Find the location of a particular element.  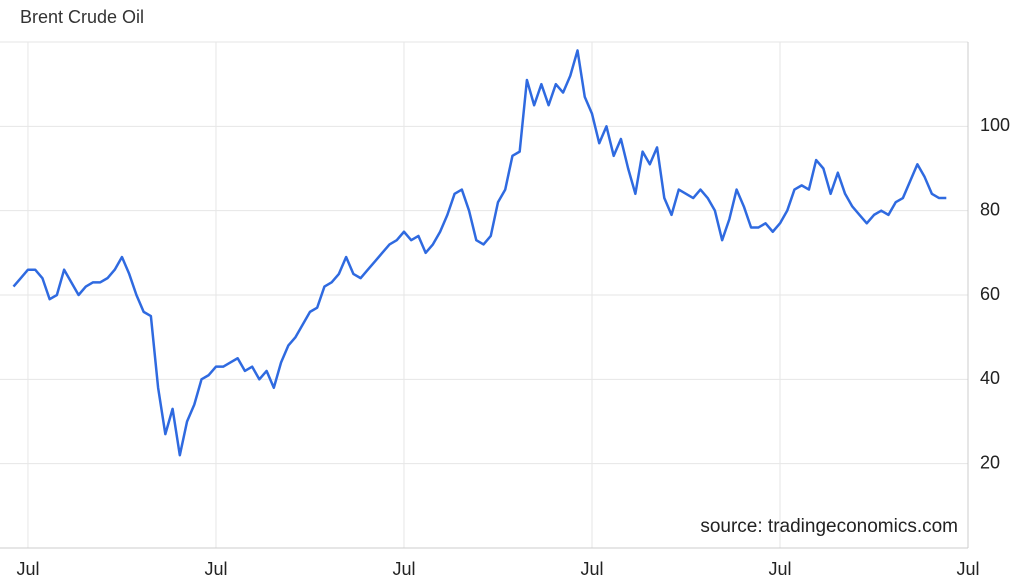

source-note: source: tradingeconomics.com is located at coordinates (829, 526).